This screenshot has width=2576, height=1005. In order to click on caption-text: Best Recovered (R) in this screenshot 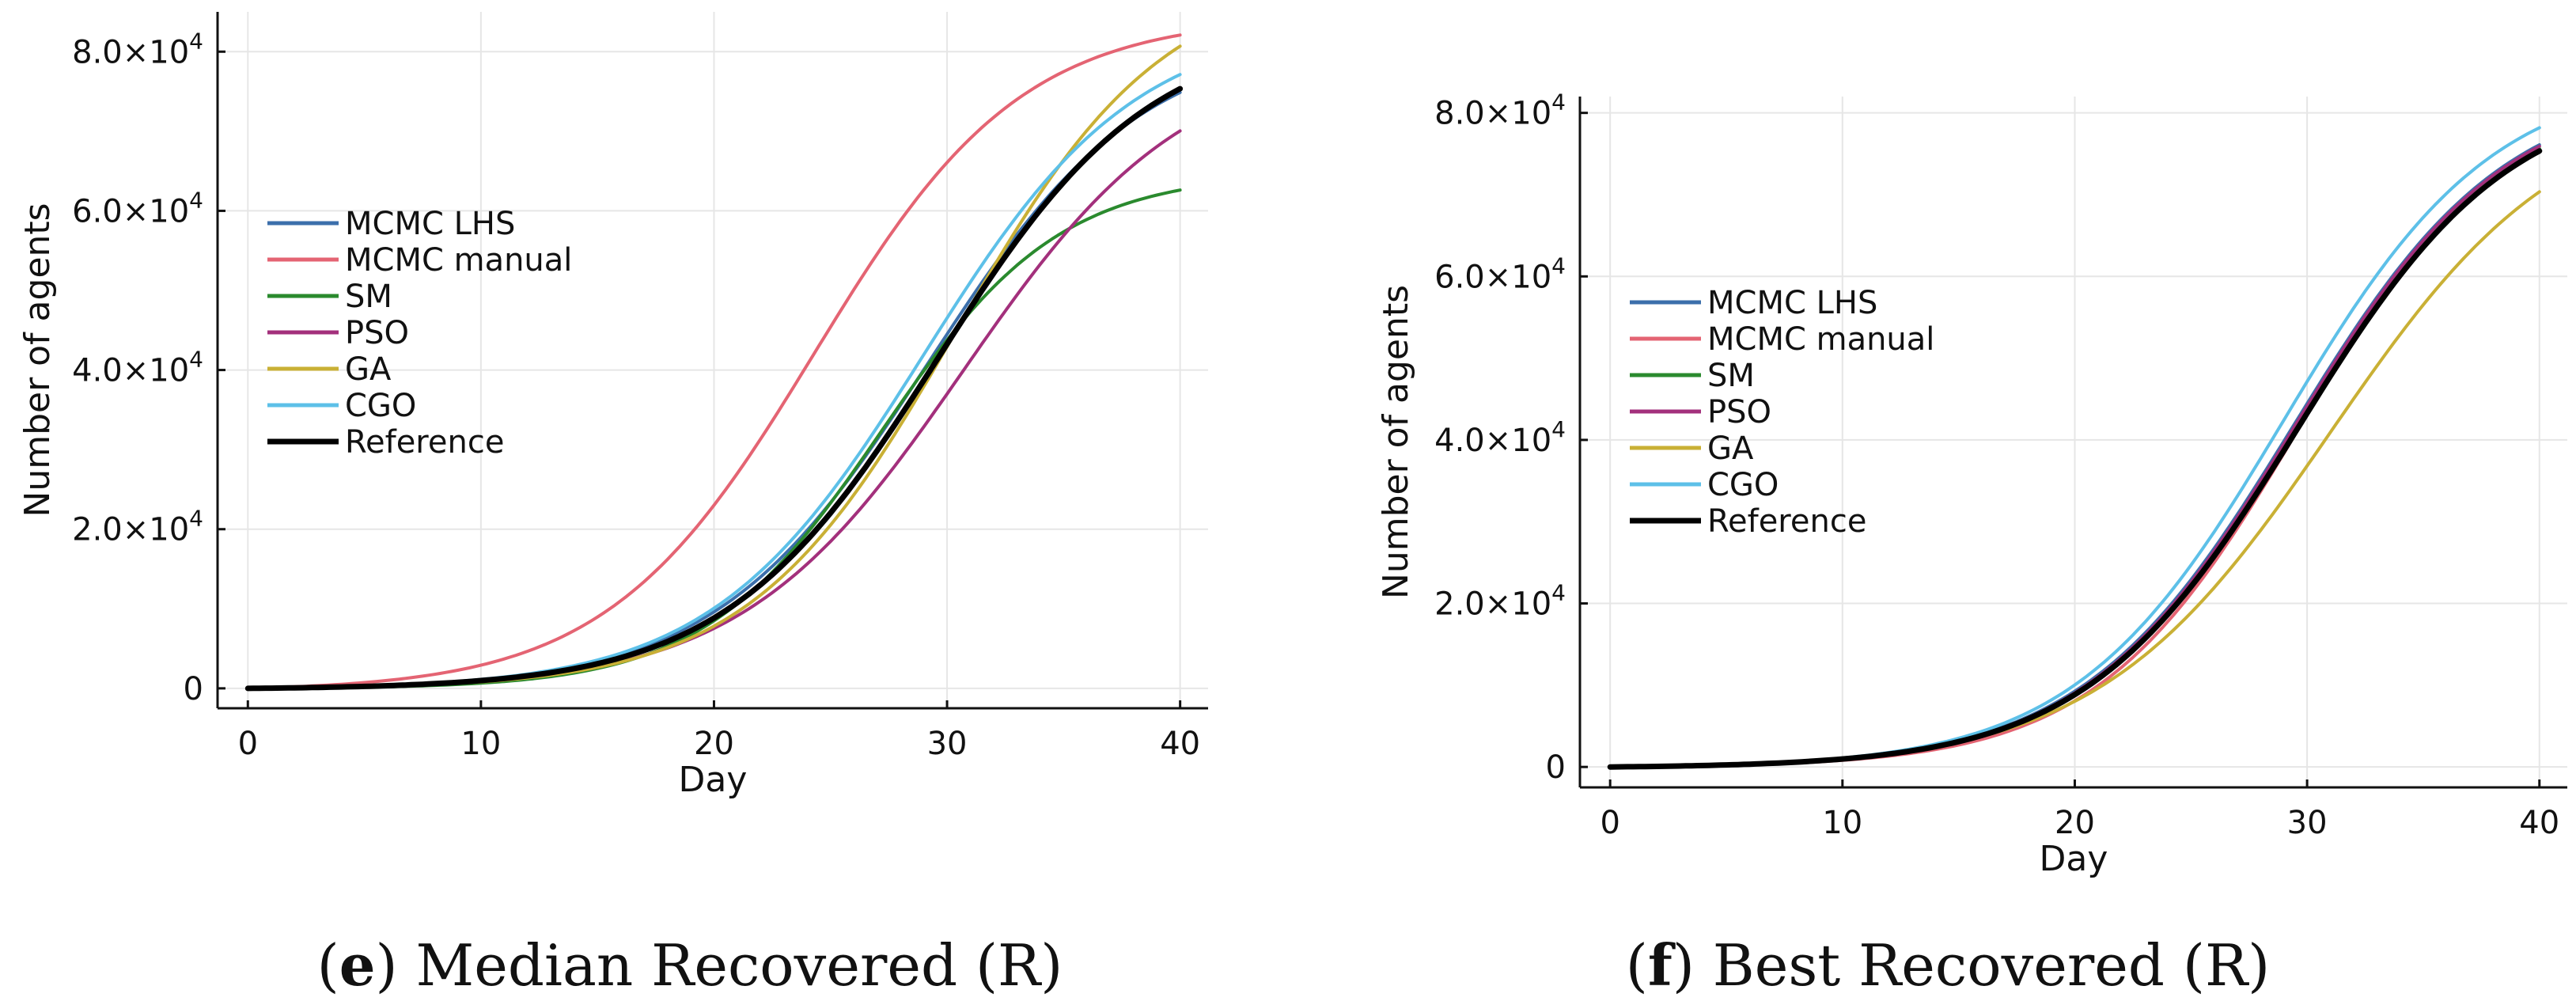, I will do `click(1991, 966)`.